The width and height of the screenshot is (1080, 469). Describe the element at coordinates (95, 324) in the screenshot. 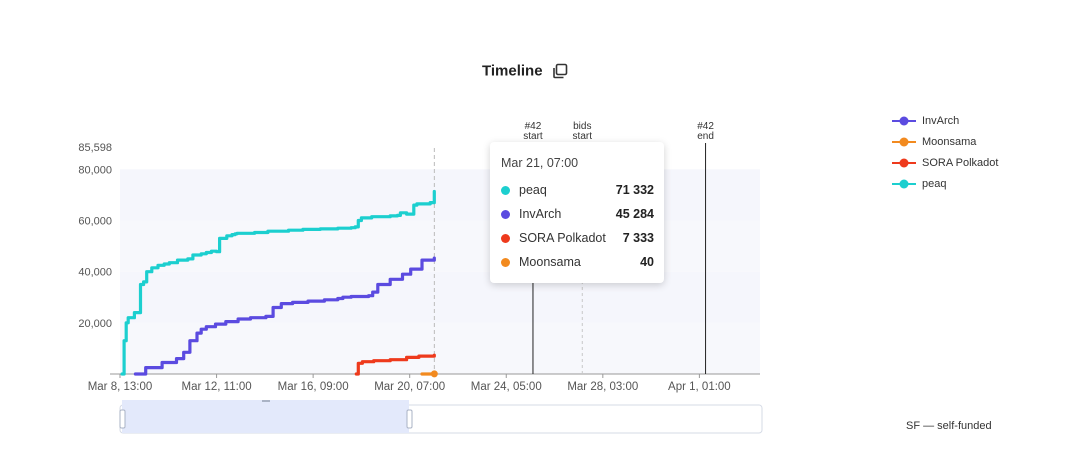

I see `y-tick-label: 20,000` at that location.